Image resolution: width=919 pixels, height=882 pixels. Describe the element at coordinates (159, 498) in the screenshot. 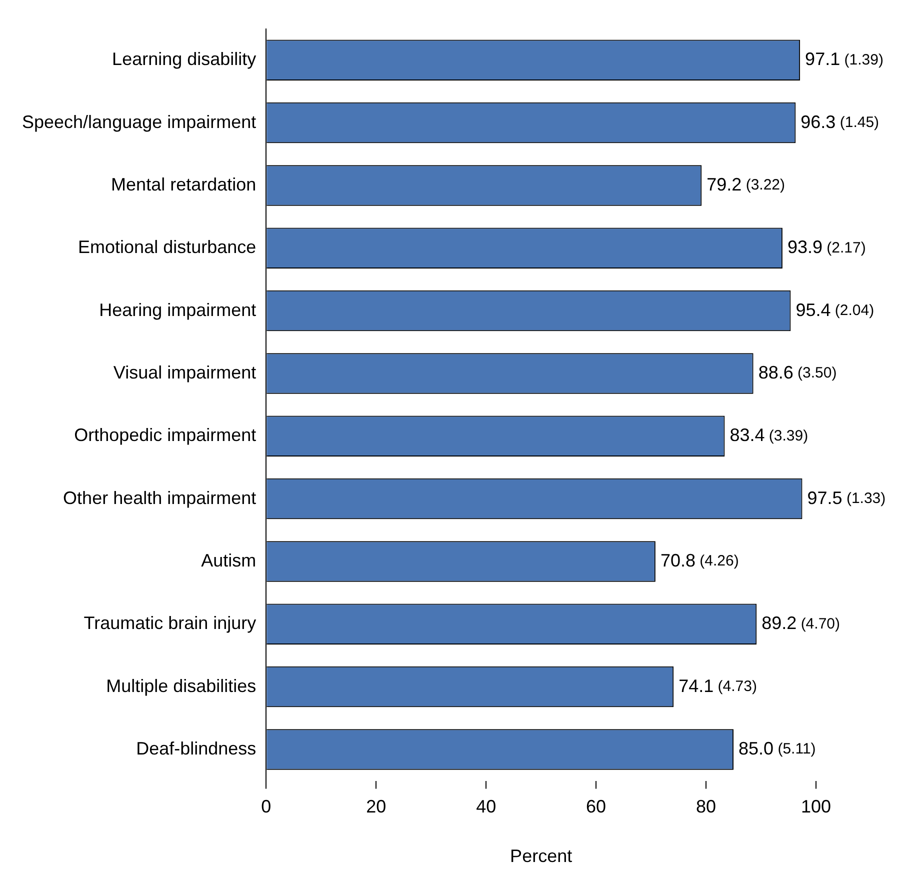

I see `y-tick-label: Other health impairment` at that location.